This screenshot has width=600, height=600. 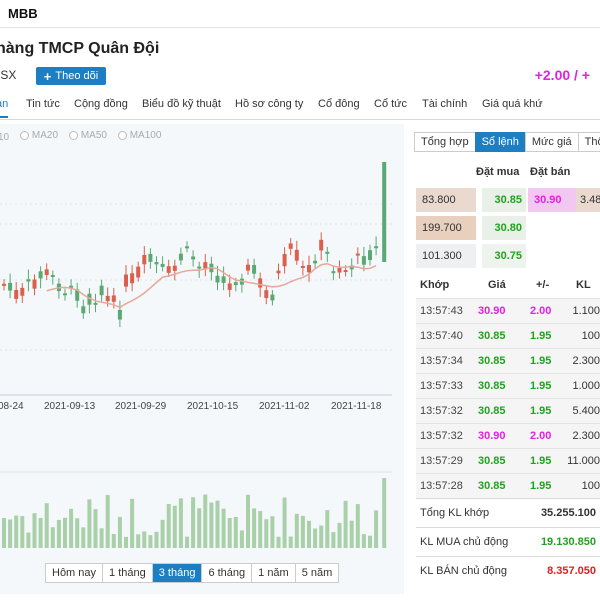 I want to click on ob-header-sell: Đặt bán, so click(x=550, y=172).